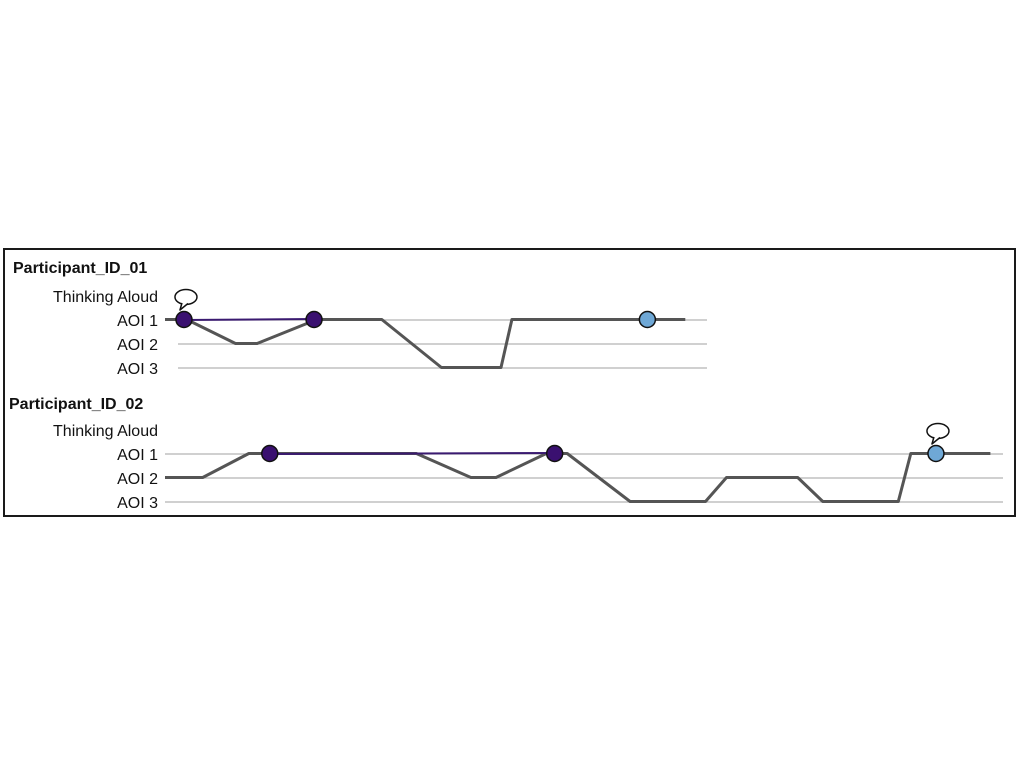 The width and height of the screenshot is (1024, 768). What do you see at coordinates (76, 404) in the screenshot?
I see `participant-title: Participant_ID_02` at bounding box center [76, 404].